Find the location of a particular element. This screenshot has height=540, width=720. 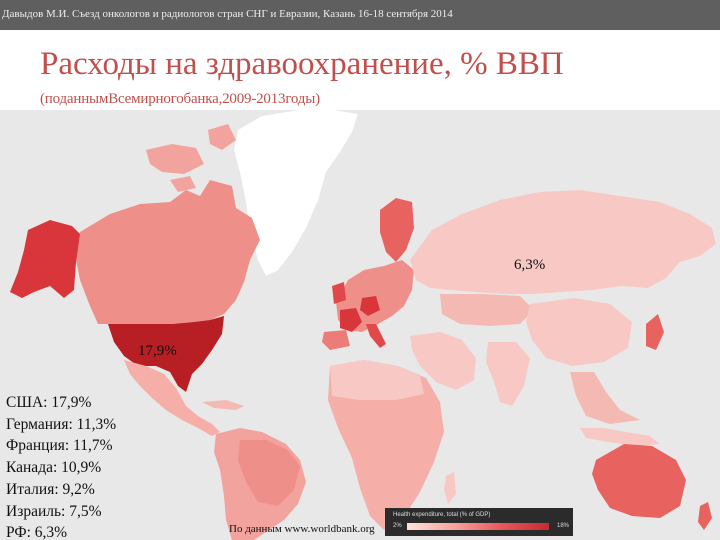

russia-label: 6,3% is located at coordinates (530, 265).